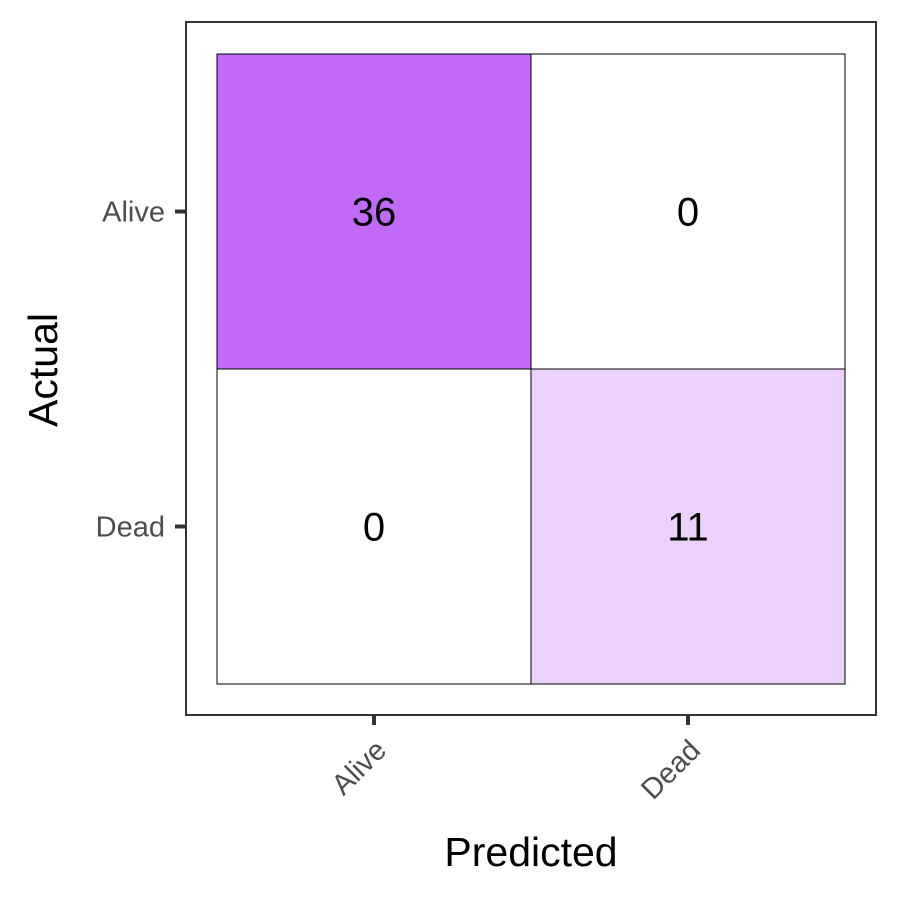 Image resolution: width=900 pixels, height=900 pixels. I want to click on heatmap-cell-alive-dead, so click(688, 211).